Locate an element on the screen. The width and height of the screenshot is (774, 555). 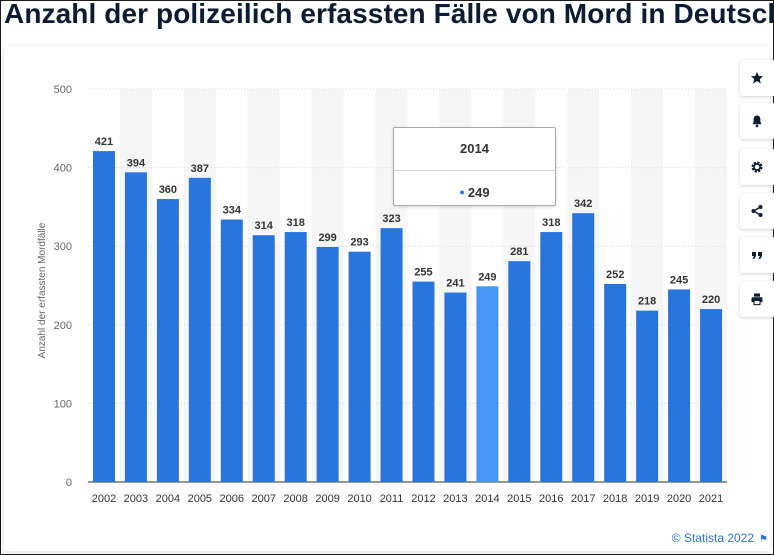
bar-2003 is located at coordinates (135, 327).